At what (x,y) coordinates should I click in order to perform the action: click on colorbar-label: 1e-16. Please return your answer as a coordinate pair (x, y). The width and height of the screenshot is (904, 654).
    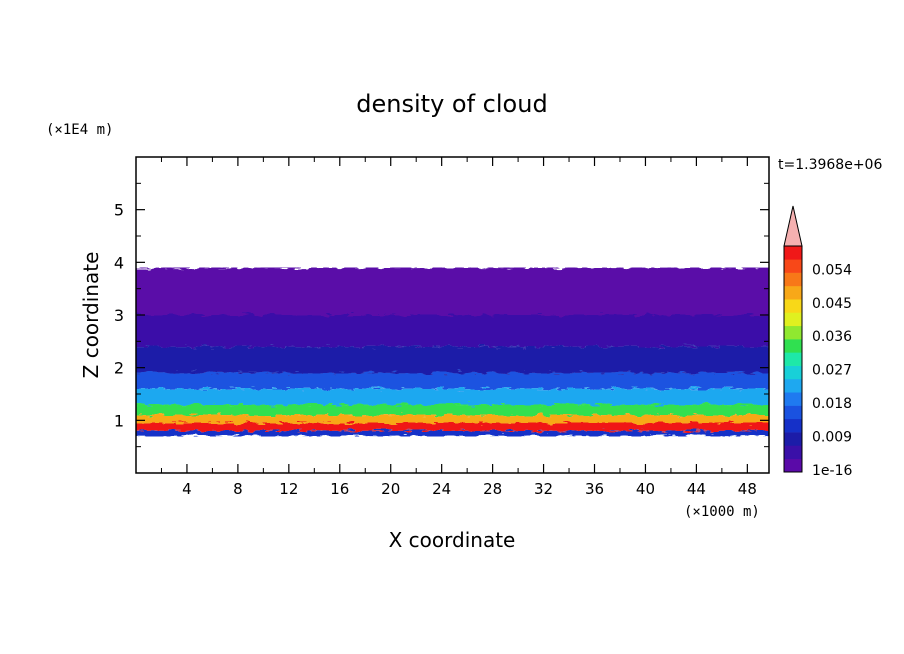
    Looking at the image, I should click on (832, 471).